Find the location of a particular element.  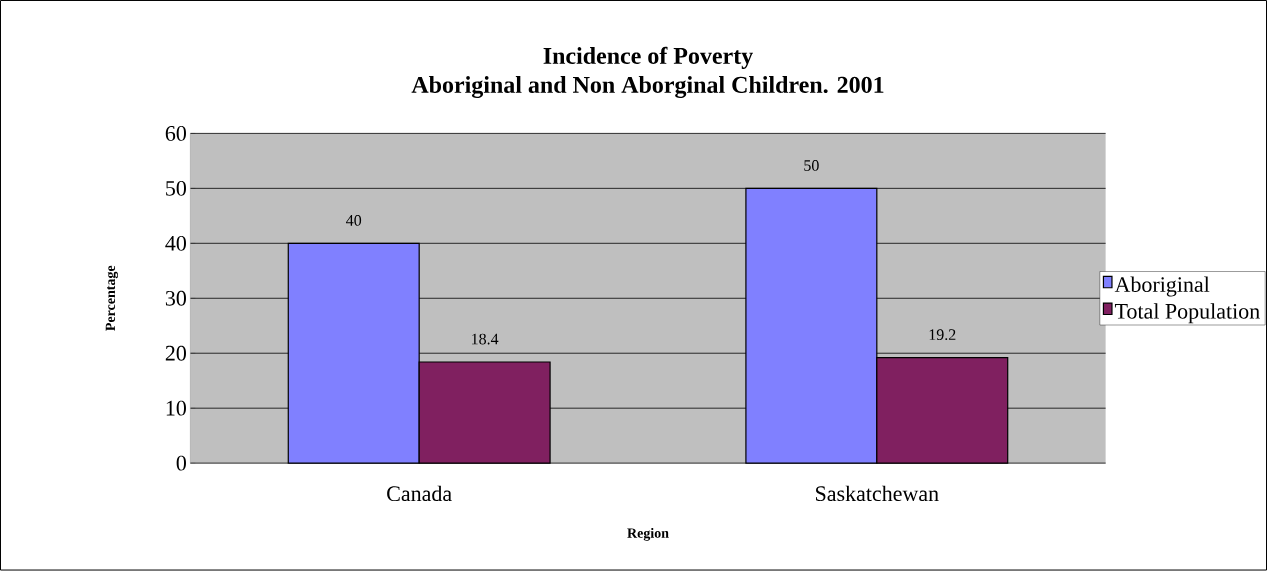

chart-title: Incidence of Poverty Aboriginal and Non Aborginal Children. 2001 is located at coordinates (647, 73).